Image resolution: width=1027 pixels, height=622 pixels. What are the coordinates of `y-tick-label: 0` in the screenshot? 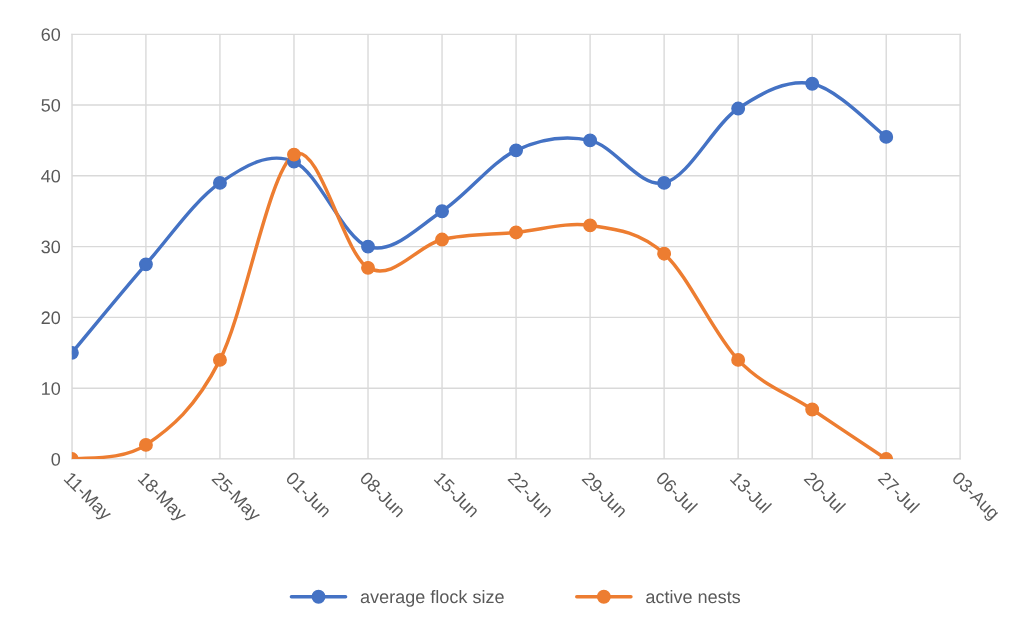 It's located at (56, 459).